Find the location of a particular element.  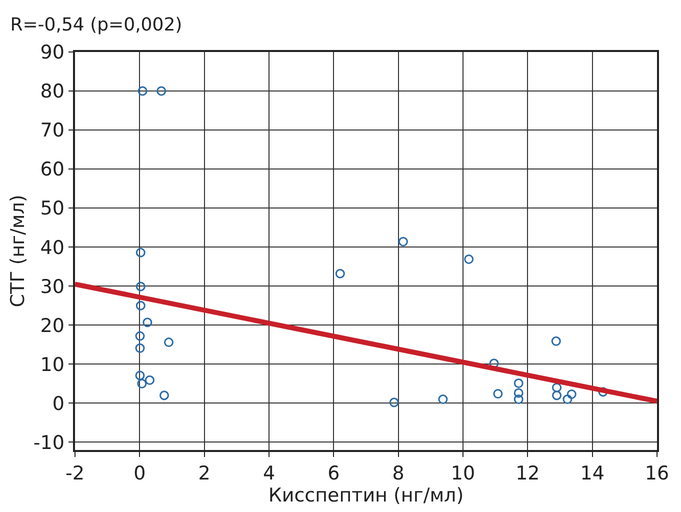

x-tick-label: 8 is located at coordinates (398, 473).